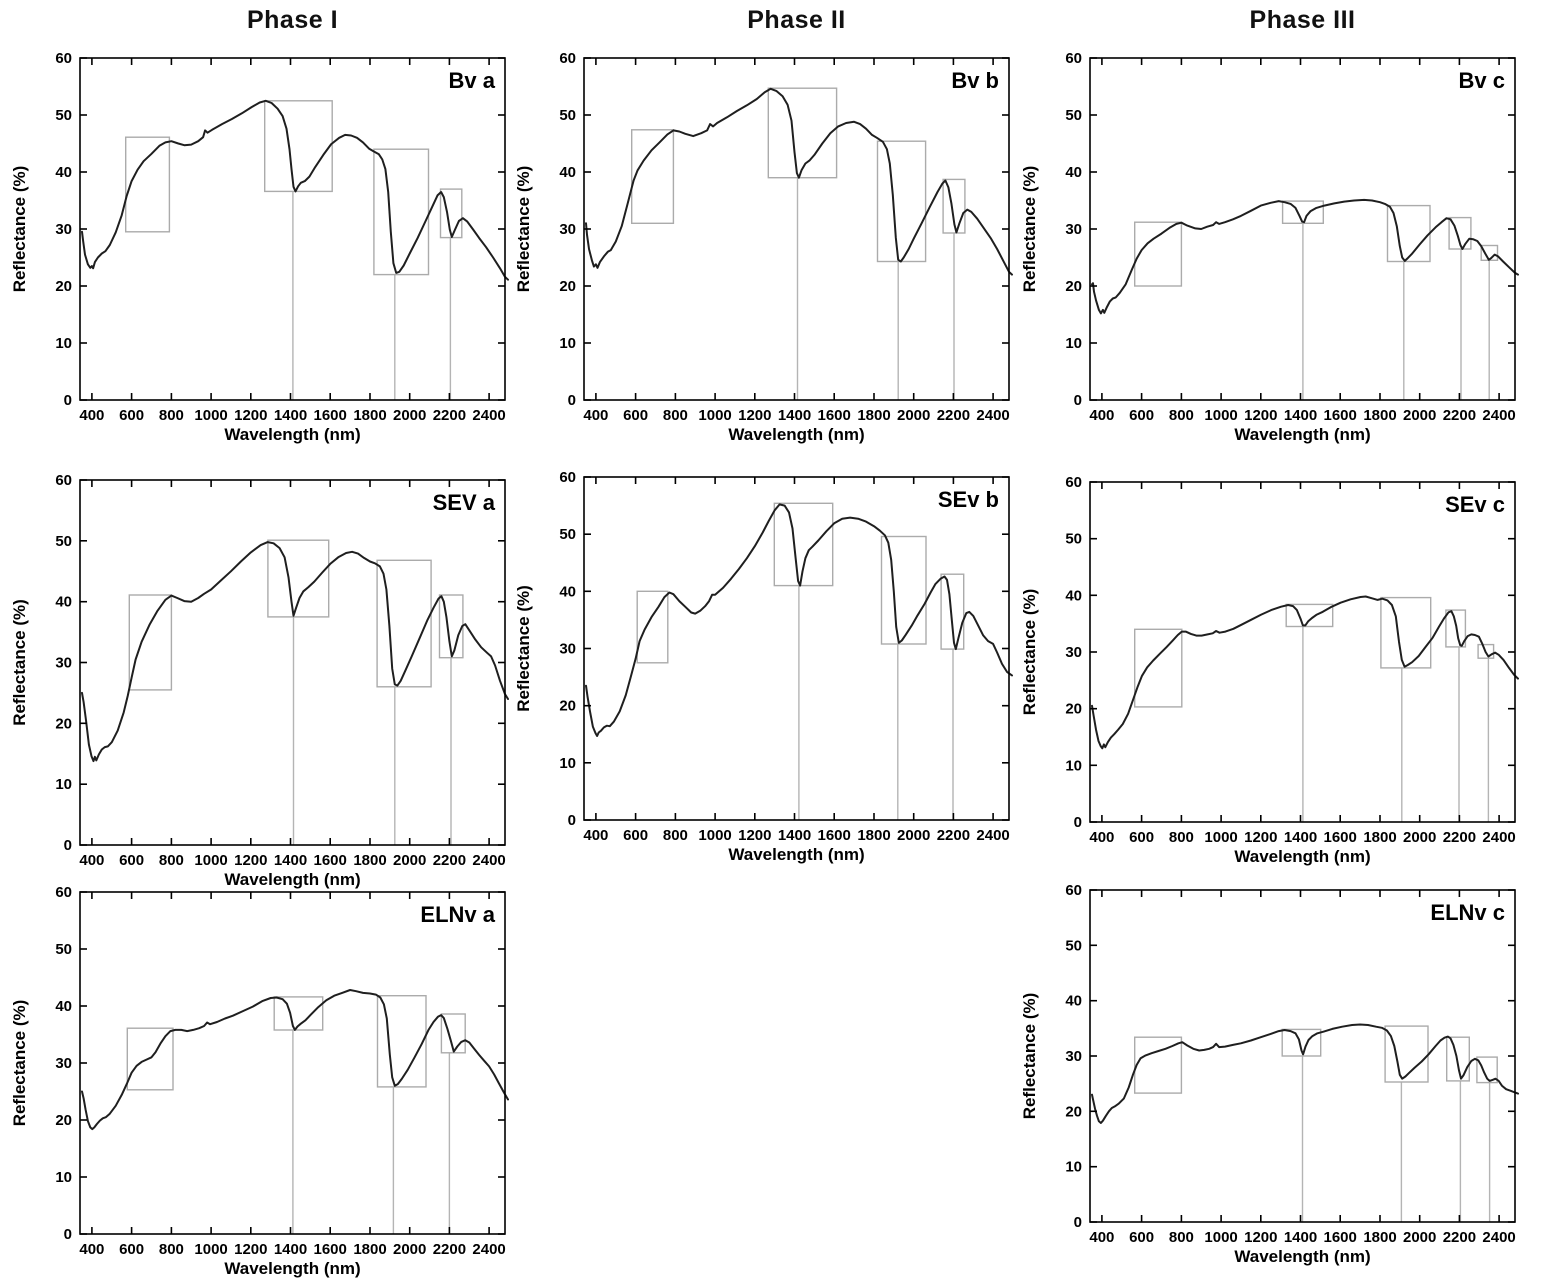  Describe the element at coordinates (63, 172) in the screenshot. I see `svg-text: 40` at that location.